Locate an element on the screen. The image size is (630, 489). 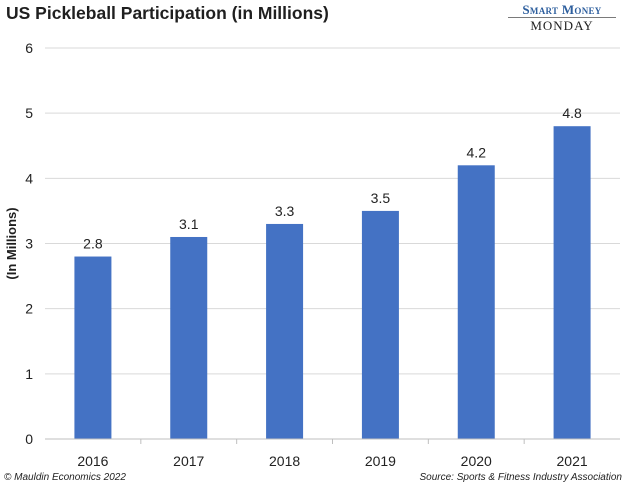
x-tick-label-2018: 2018 is located at coordinates (284, 461).